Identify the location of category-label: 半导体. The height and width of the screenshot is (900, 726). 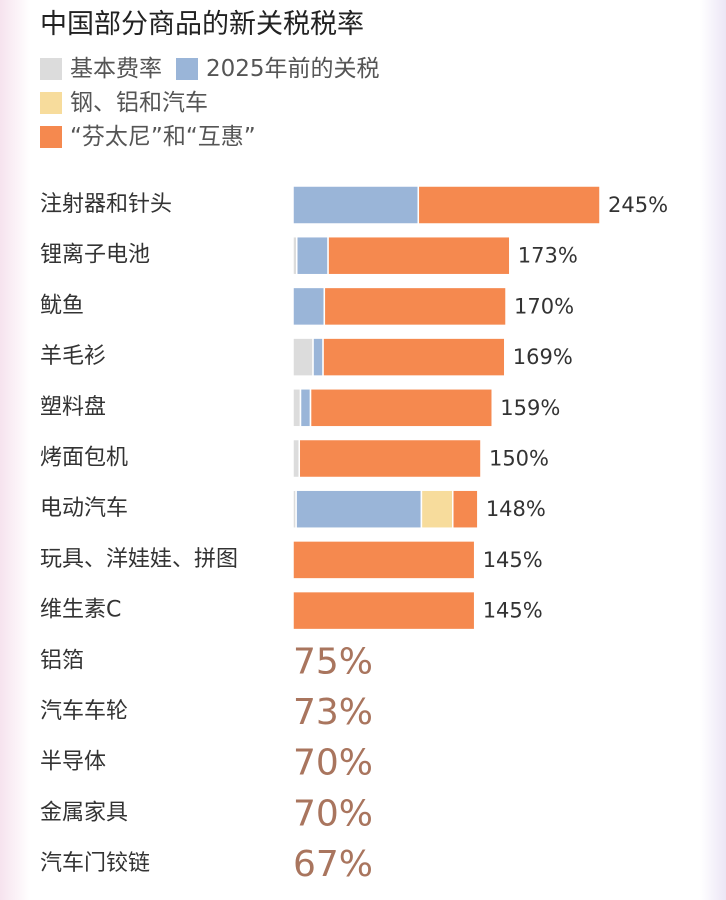
(73, 762).